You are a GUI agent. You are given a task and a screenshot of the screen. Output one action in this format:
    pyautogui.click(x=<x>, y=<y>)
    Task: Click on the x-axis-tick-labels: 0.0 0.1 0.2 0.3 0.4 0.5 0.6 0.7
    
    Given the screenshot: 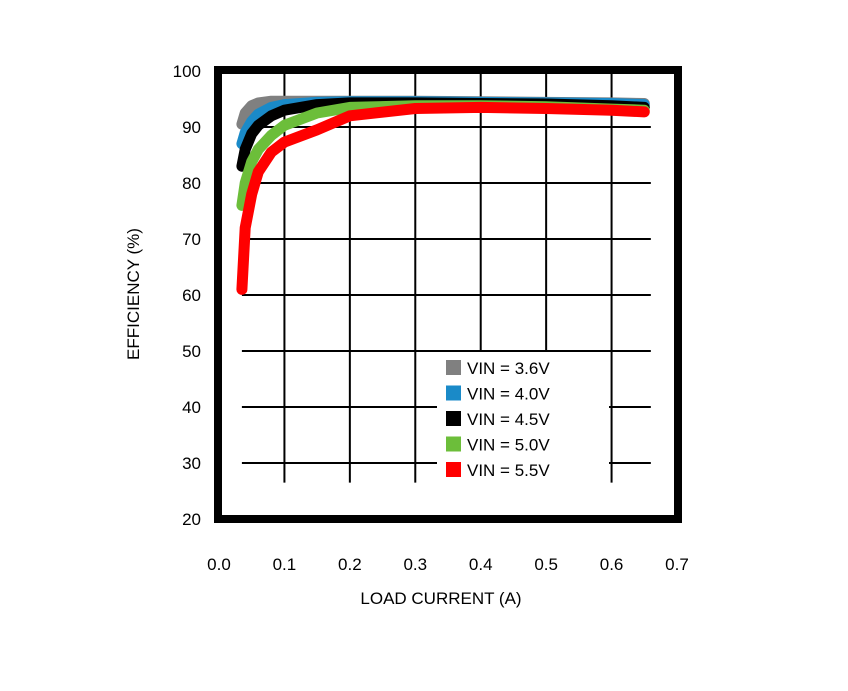 What is the action you would take?
    pyautogui.click(x=448, y=564)
    